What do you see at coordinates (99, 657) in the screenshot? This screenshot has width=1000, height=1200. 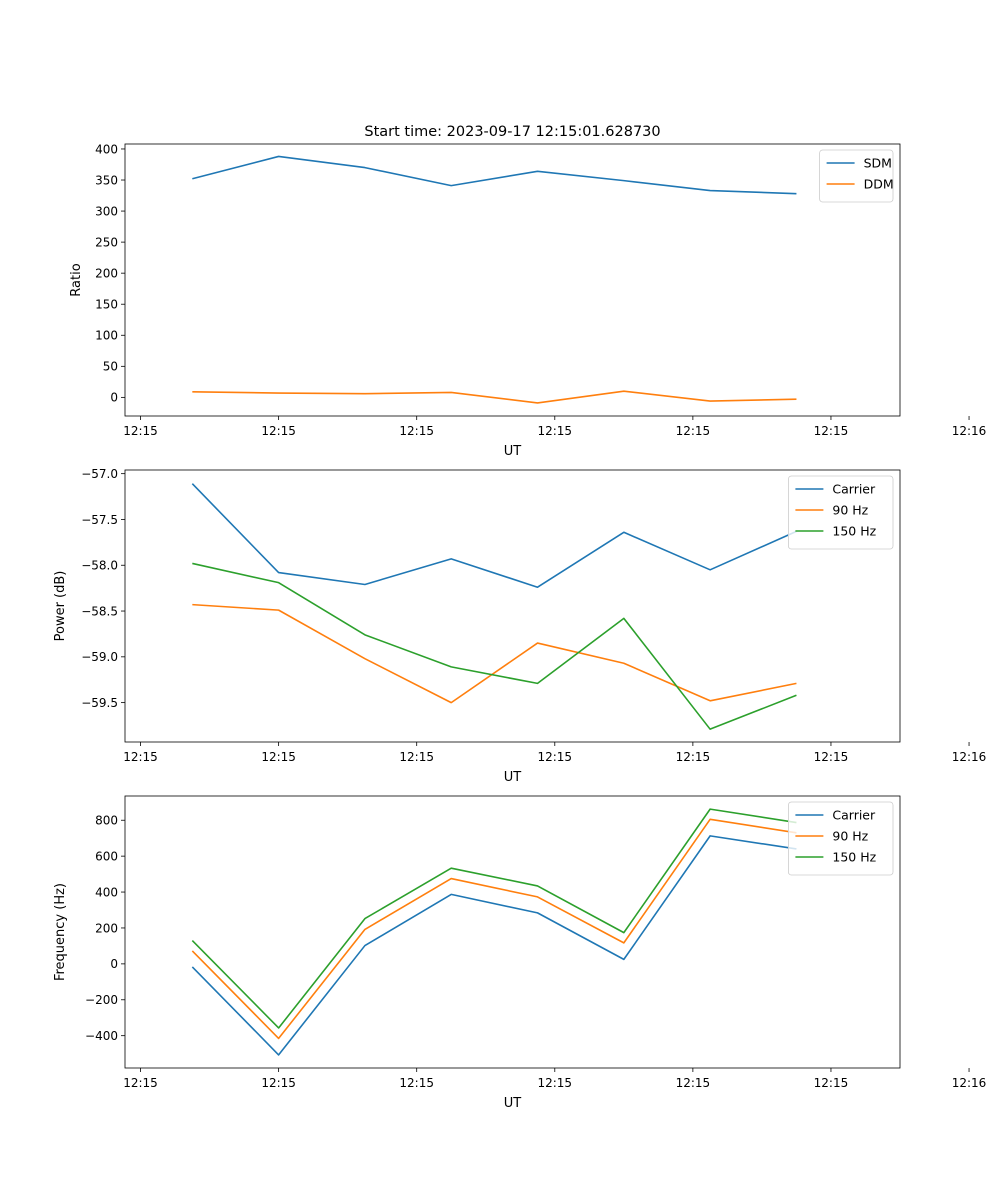 I see `chart1-y-tick-label: −59.0` at bounding box center [99, 657].